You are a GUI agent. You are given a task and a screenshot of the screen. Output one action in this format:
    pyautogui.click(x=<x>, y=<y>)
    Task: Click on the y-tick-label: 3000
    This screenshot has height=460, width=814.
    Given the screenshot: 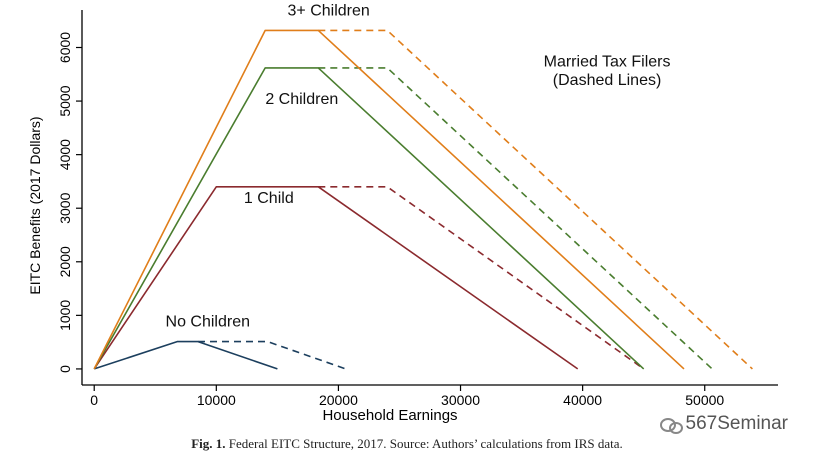 What is the action you would take?
    pyautogui.click(x=65, y=207)
    